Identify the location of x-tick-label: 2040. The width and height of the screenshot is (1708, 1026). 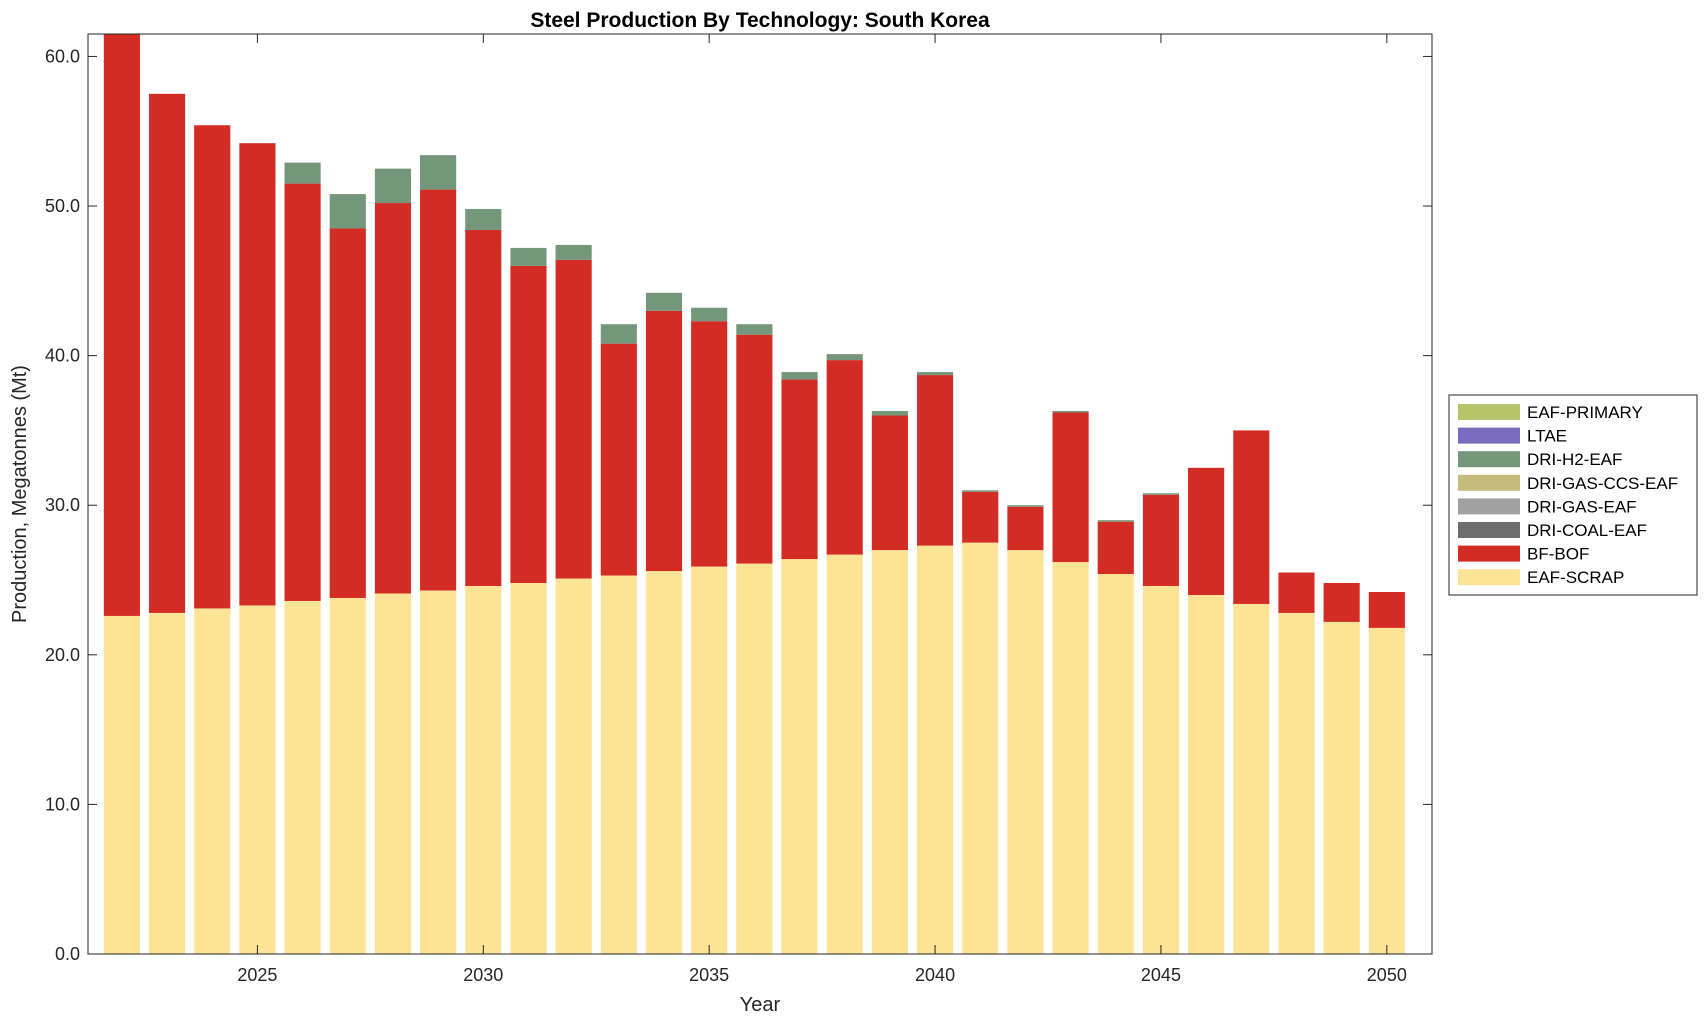
(935, 975).